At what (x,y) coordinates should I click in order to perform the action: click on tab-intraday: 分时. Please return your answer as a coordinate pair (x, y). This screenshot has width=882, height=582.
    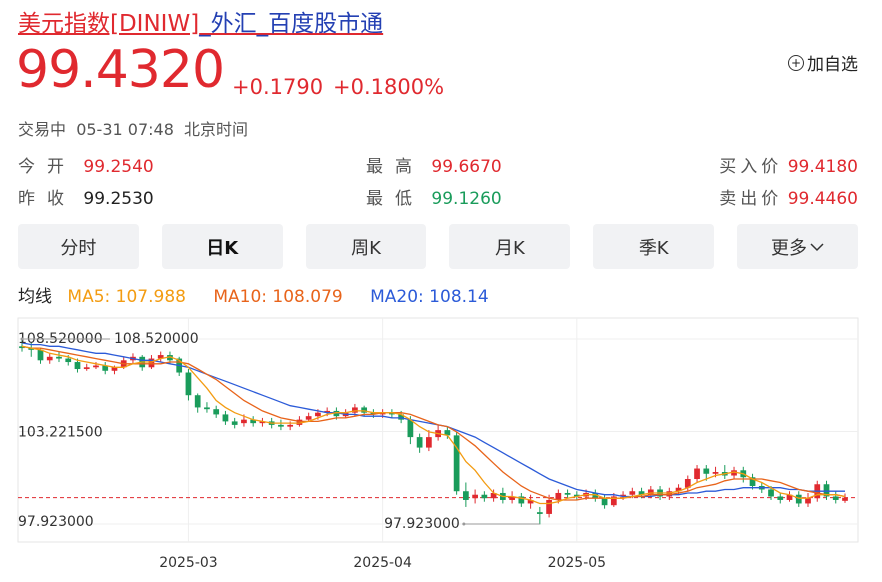
    Looking at the image, I should click on (78, 246).